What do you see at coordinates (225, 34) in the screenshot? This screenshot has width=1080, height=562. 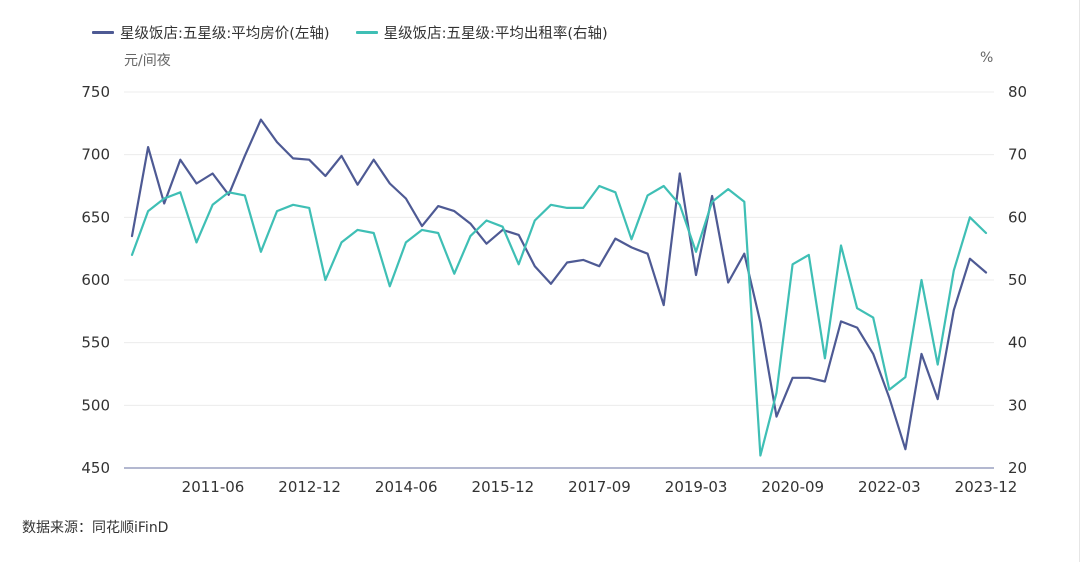 I see `legend-label-left-series: 星级饭店:五星级:平均房价(左轴)` at bounding box center [225, 34].